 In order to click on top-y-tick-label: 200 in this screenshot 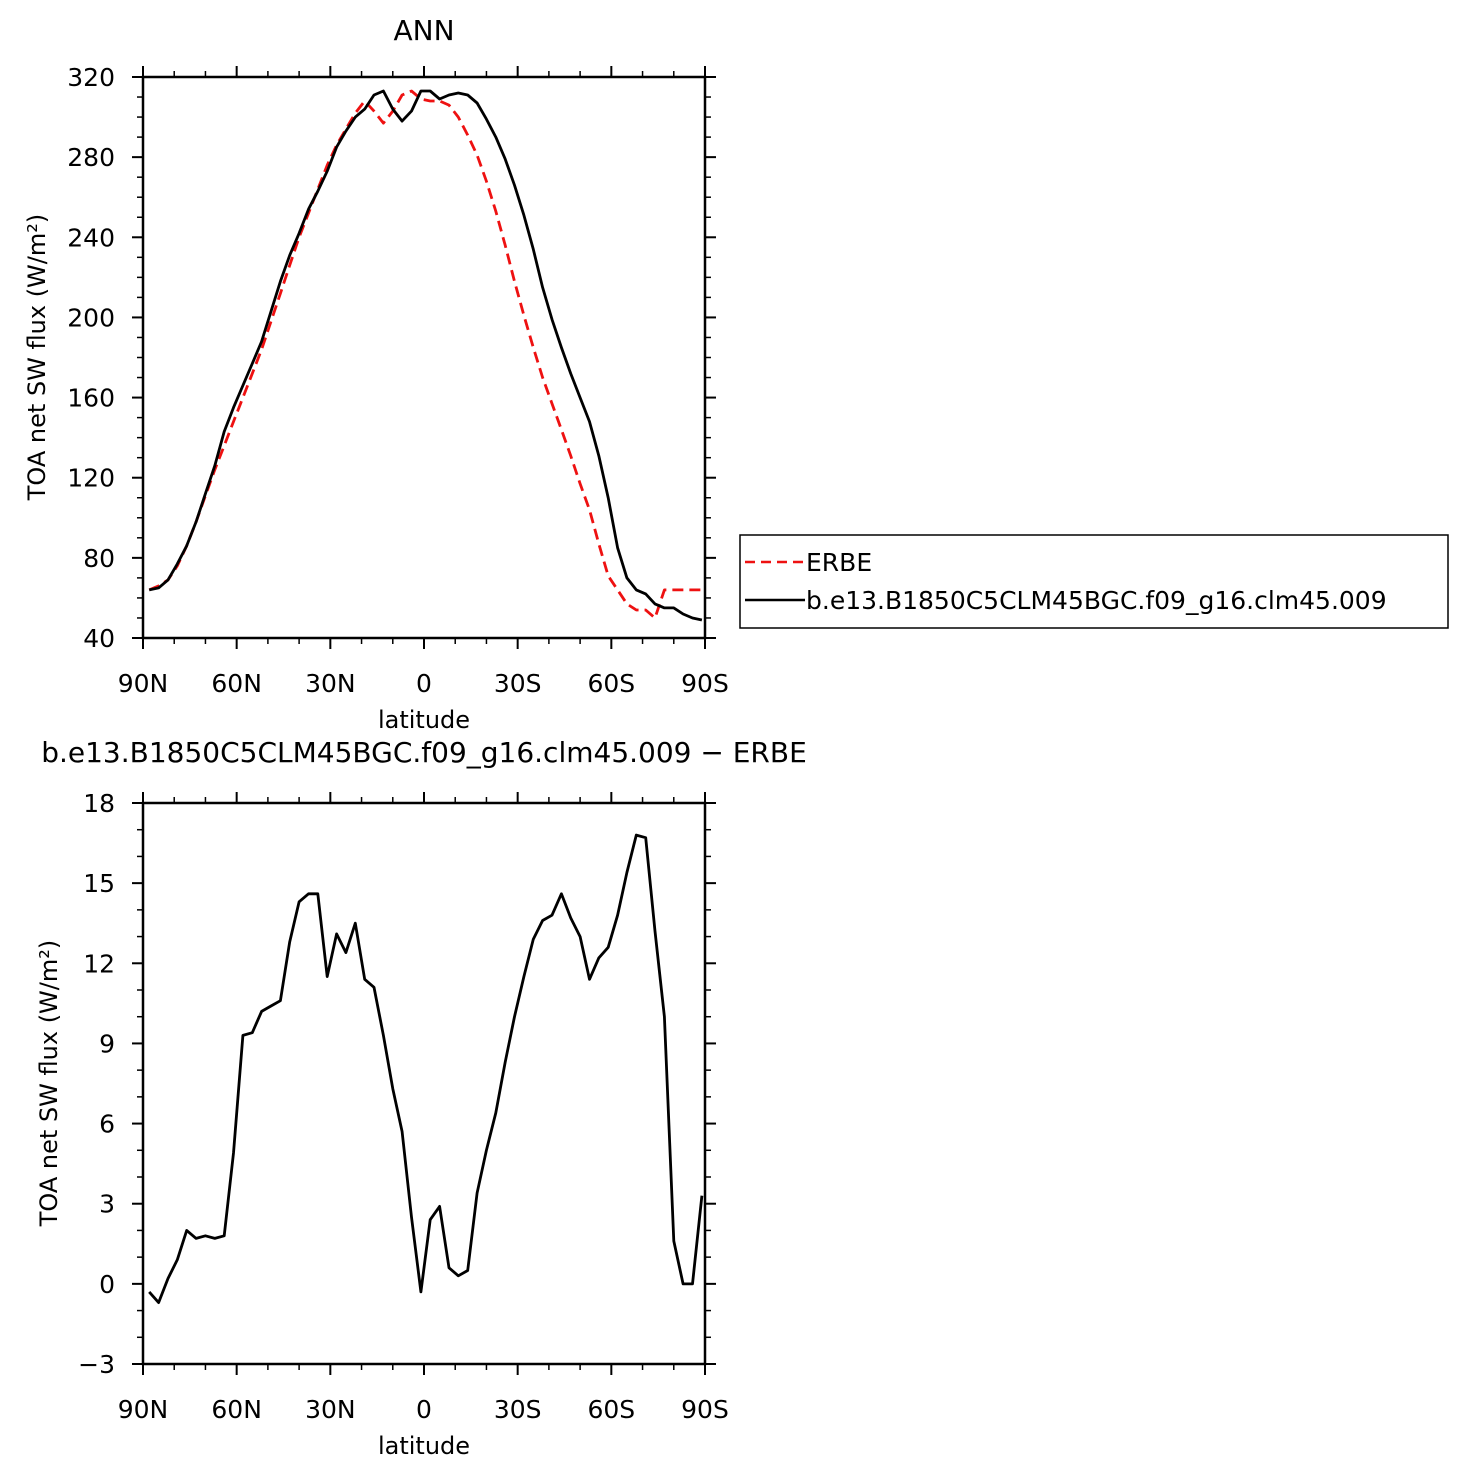, I will do `click(91, 317)`.